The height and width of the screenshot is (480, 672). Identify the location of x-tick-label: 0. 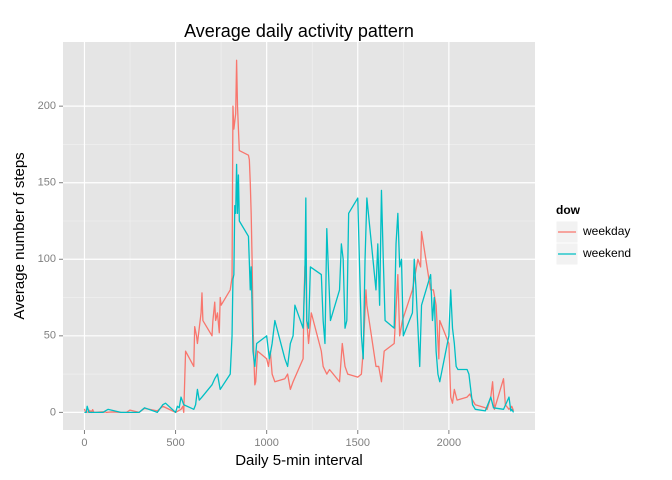
(84, 443).